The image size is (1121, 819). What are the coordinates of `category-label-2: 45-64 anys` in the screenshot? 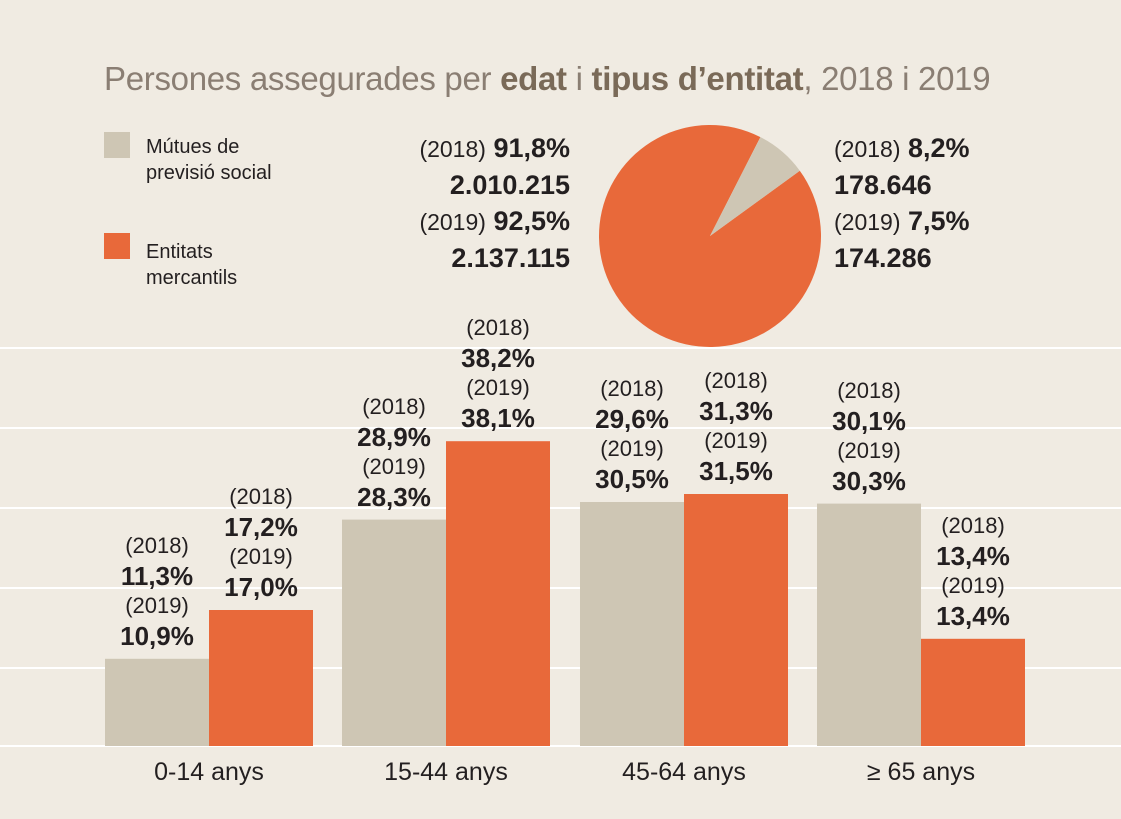 It's located at (684, 772).